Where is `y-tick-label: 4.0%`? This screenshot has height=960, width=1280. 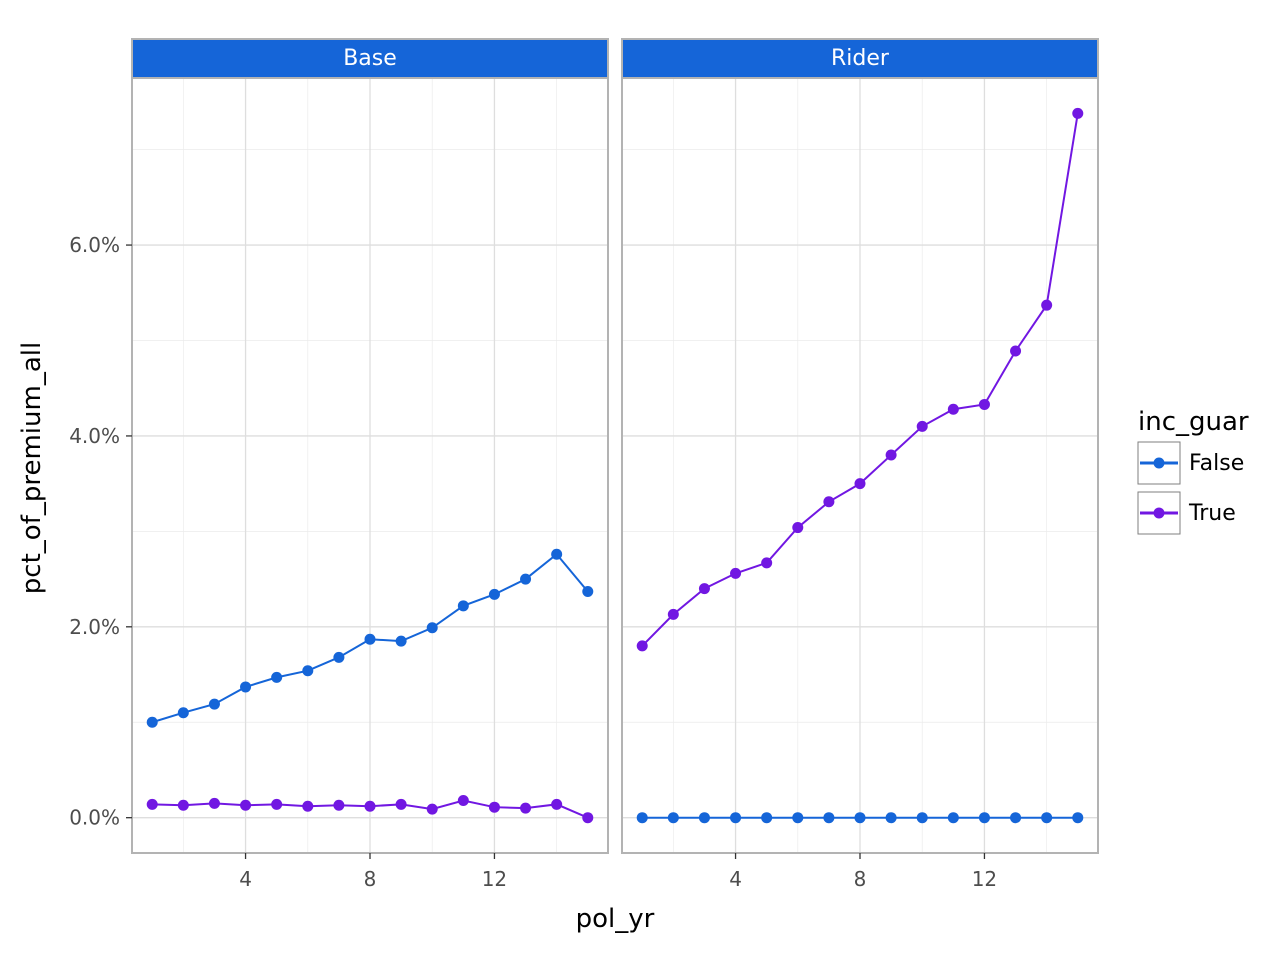 y-tick-label: 4.0% is located at coordinates (94, 436).